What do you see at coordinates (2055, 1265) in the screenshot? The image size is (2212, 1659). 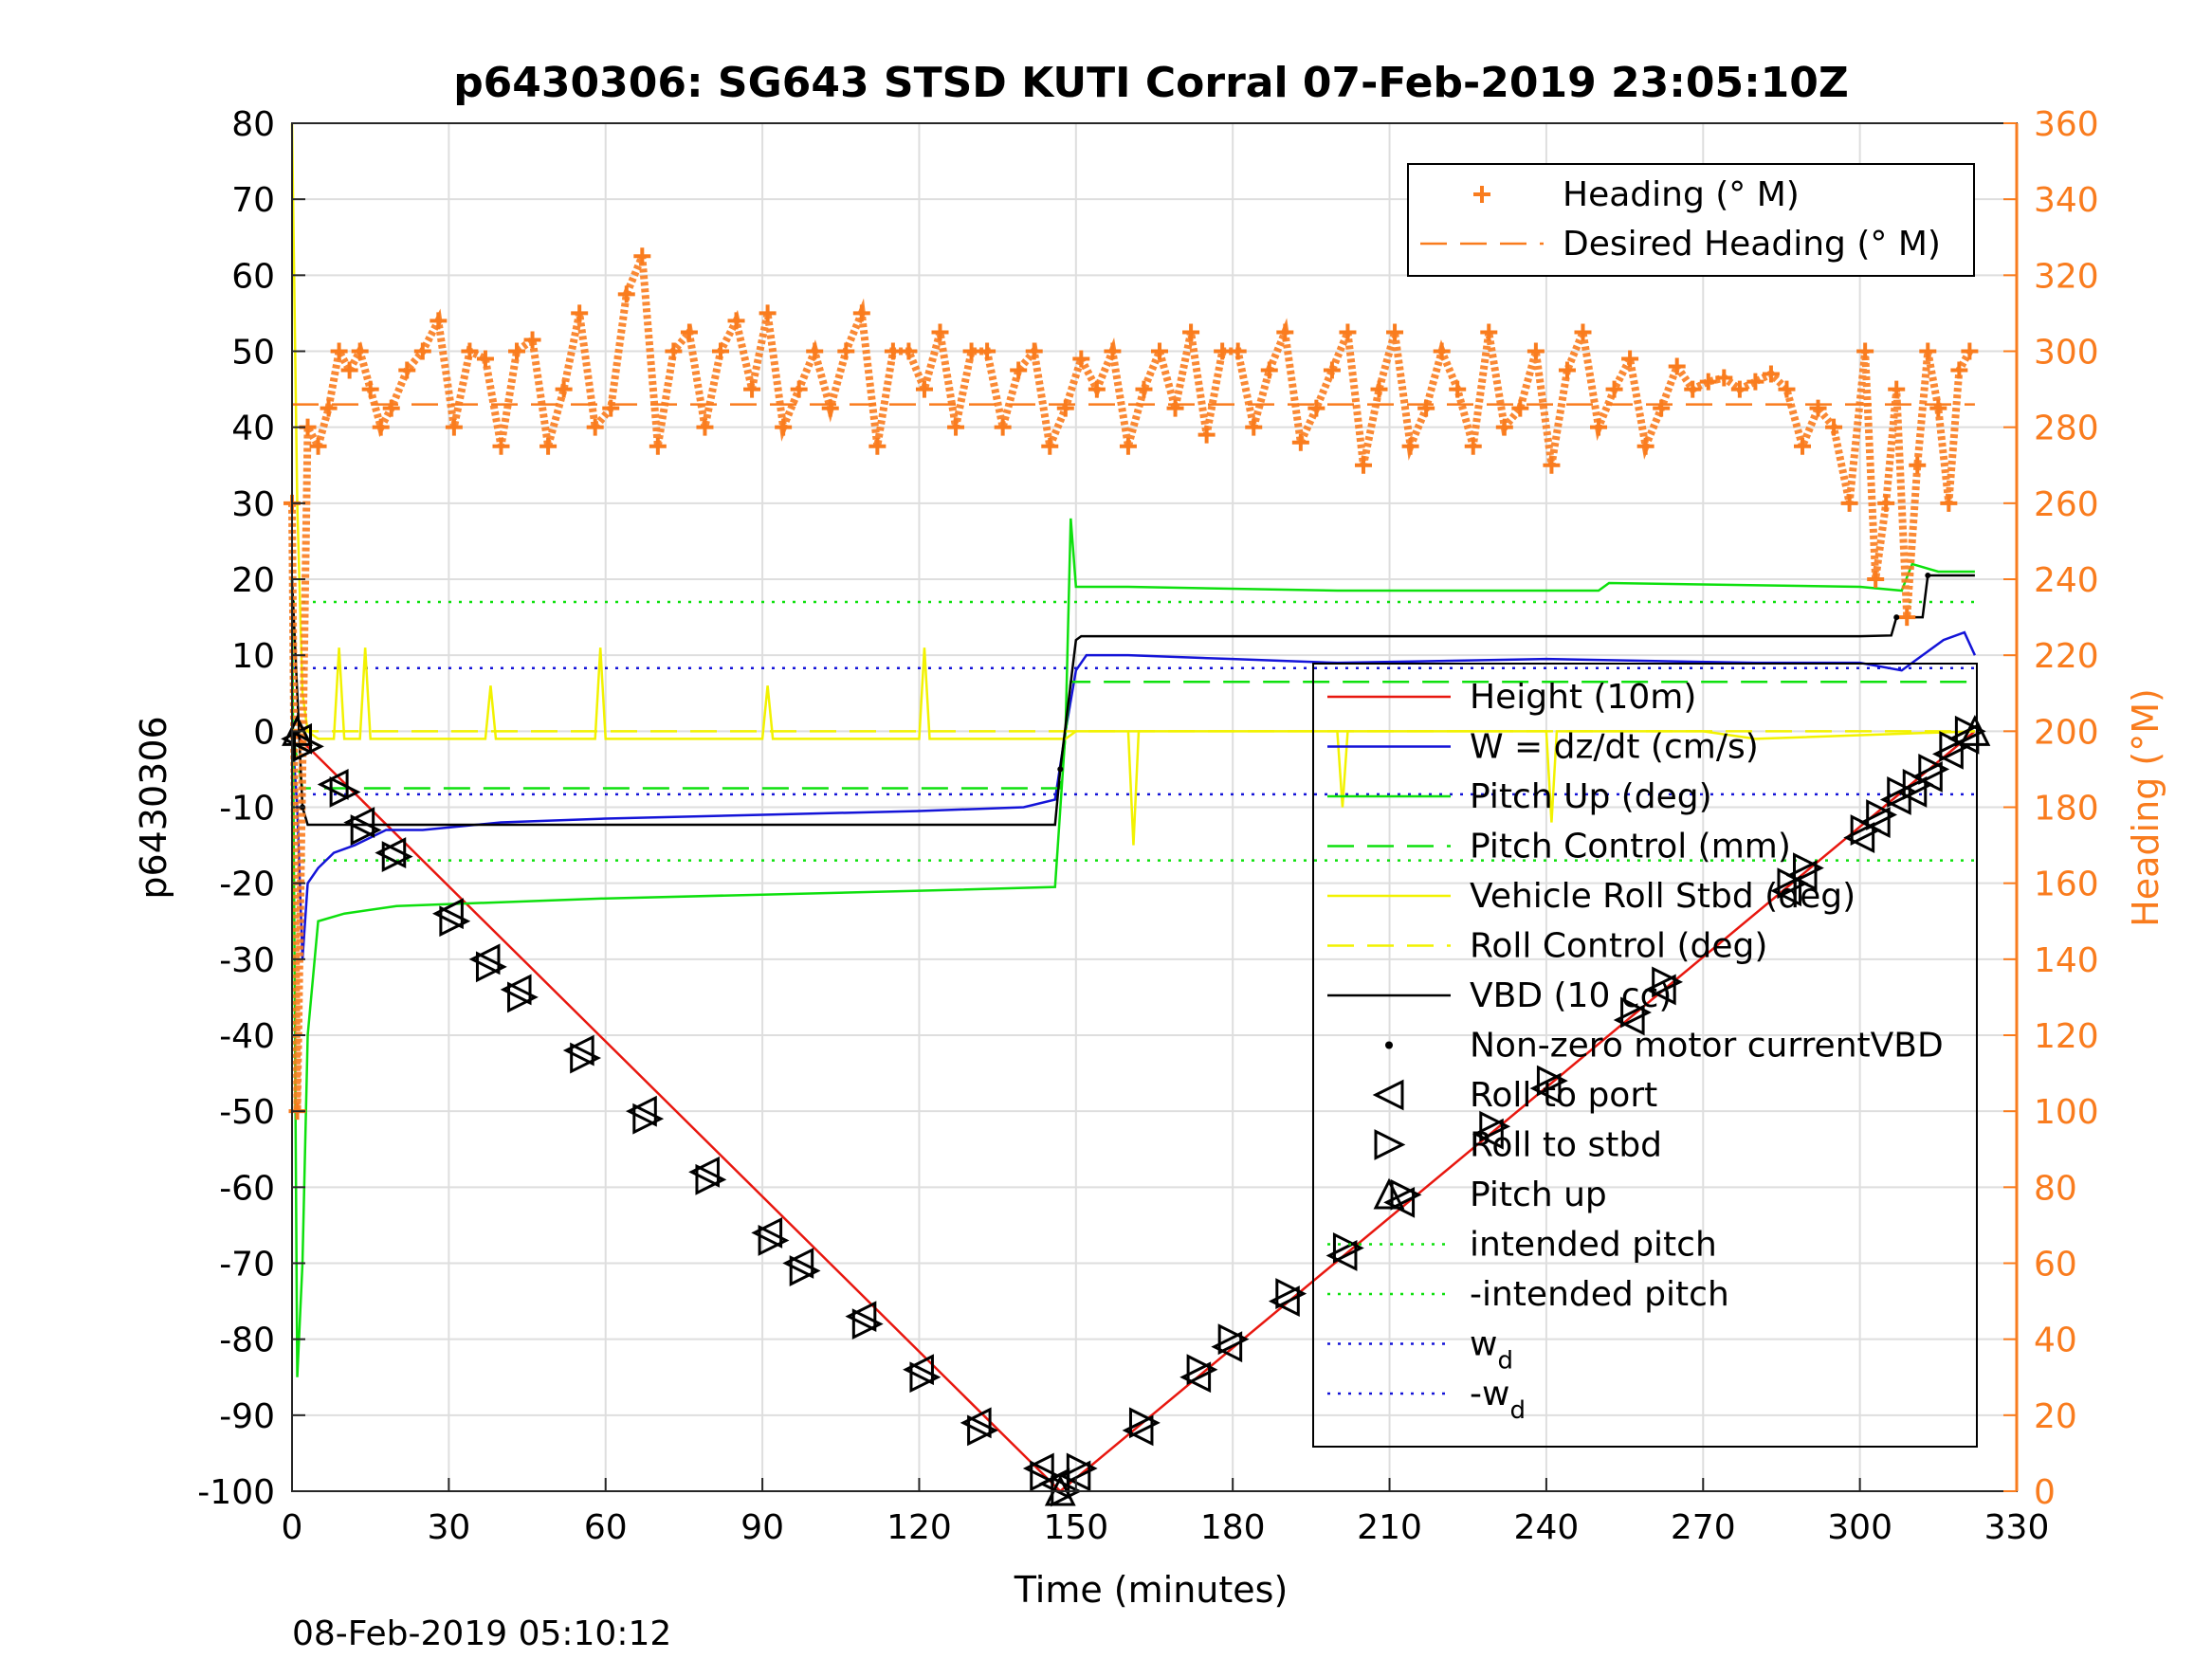 I see `y-right-tick-label: 60` at bounding box center [2055, 1265].